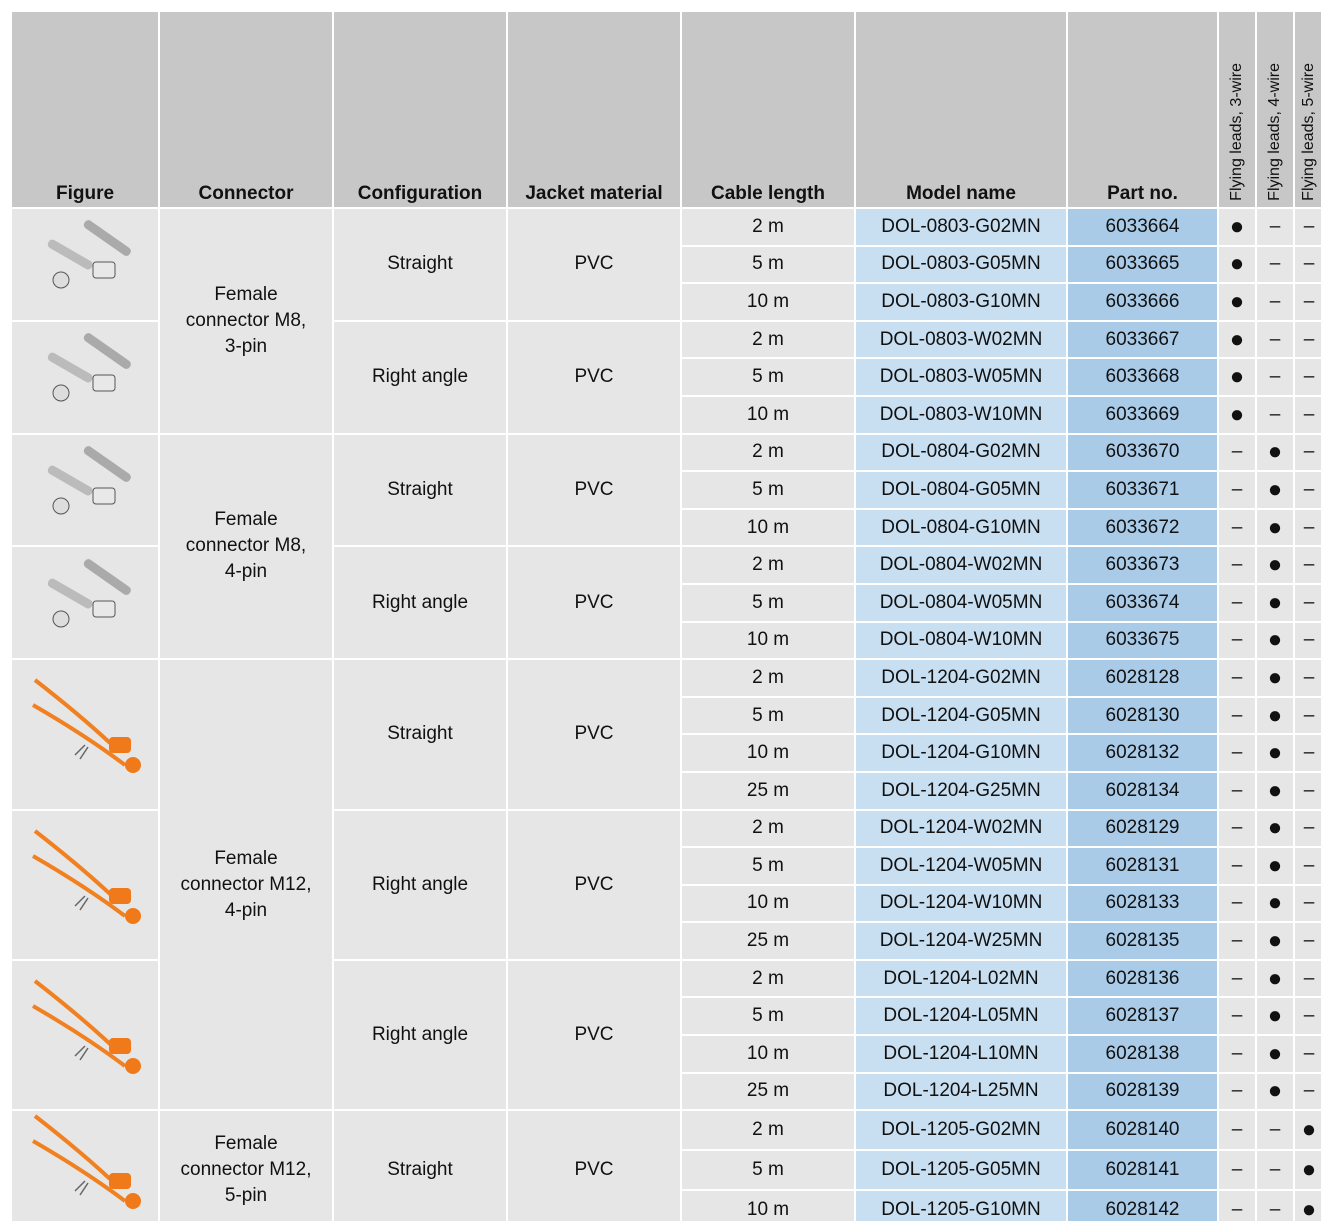 This screenshot has width=1321, height=1221. I want to click on table-row: 25 m DOL-1204-G25MN 6028134– ● –, so click(666, 790).